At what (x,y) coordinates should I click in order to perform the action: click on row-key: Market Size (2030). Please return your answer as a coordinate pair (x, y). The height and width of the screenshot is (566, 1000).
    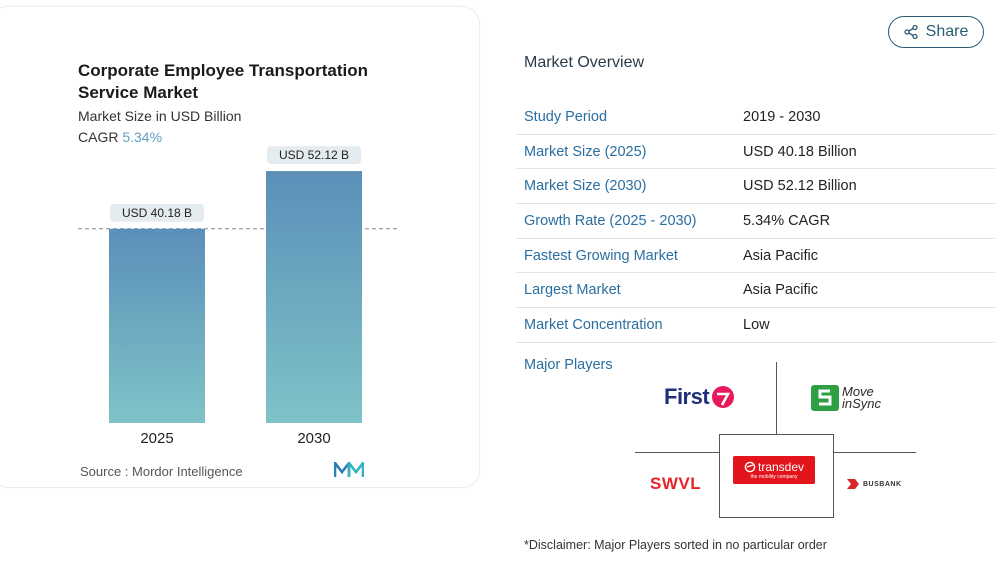
    Looking at the image, I should click on (585, 186).